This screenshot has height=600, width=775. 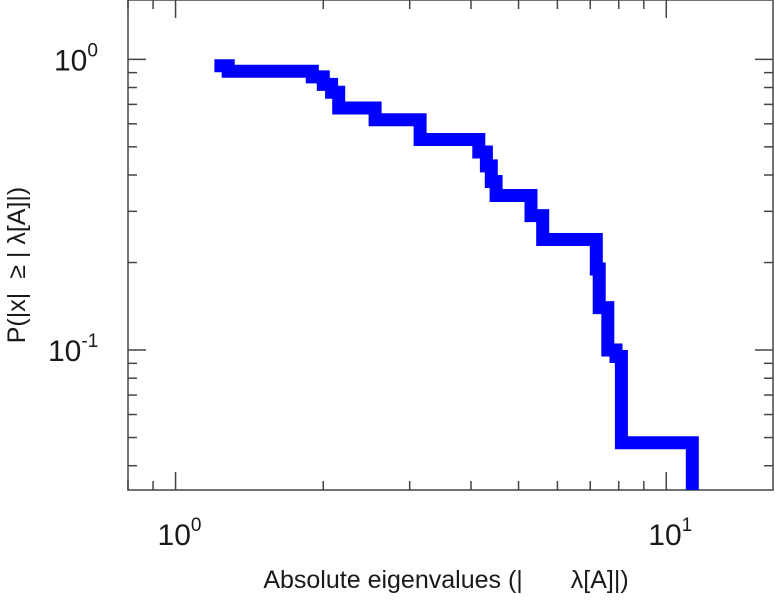 I want to click on y-axis-label: P(|x| ≥ | λ[A]|), so click(x=17, y=265).